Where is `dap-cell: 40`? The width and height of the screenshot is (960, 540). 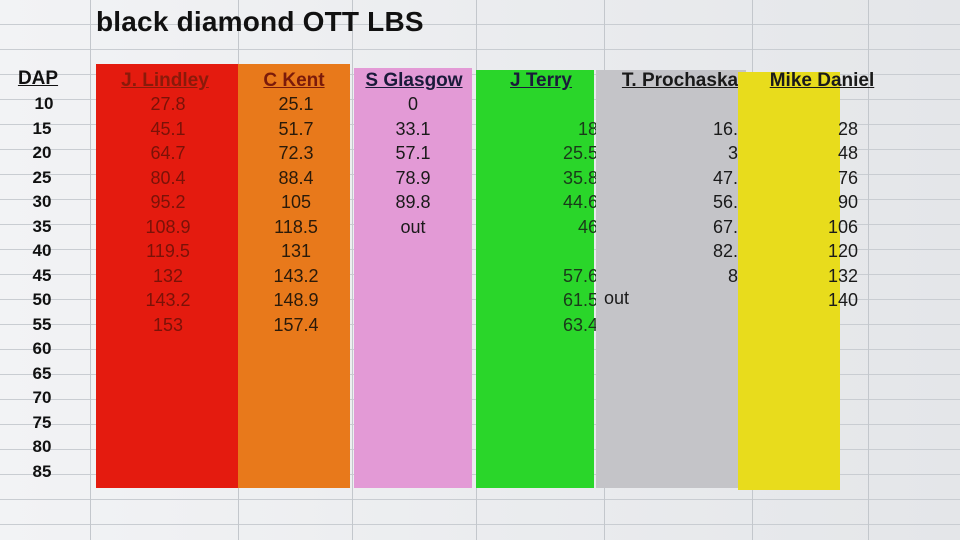 dap-cell: 40 is located at coordinates (42, 250).